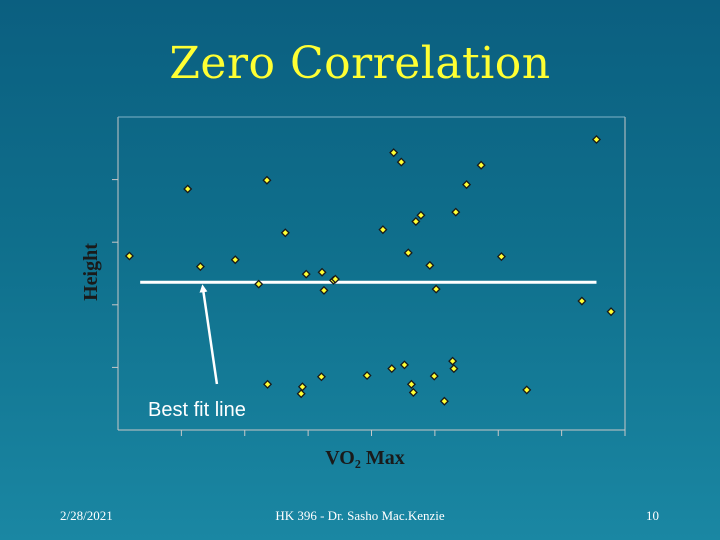  What do you see at coordinates (364, 458) in the screenshot?
I see `x-axis-label: VO₂ Max` at bounding box center [364, 458].